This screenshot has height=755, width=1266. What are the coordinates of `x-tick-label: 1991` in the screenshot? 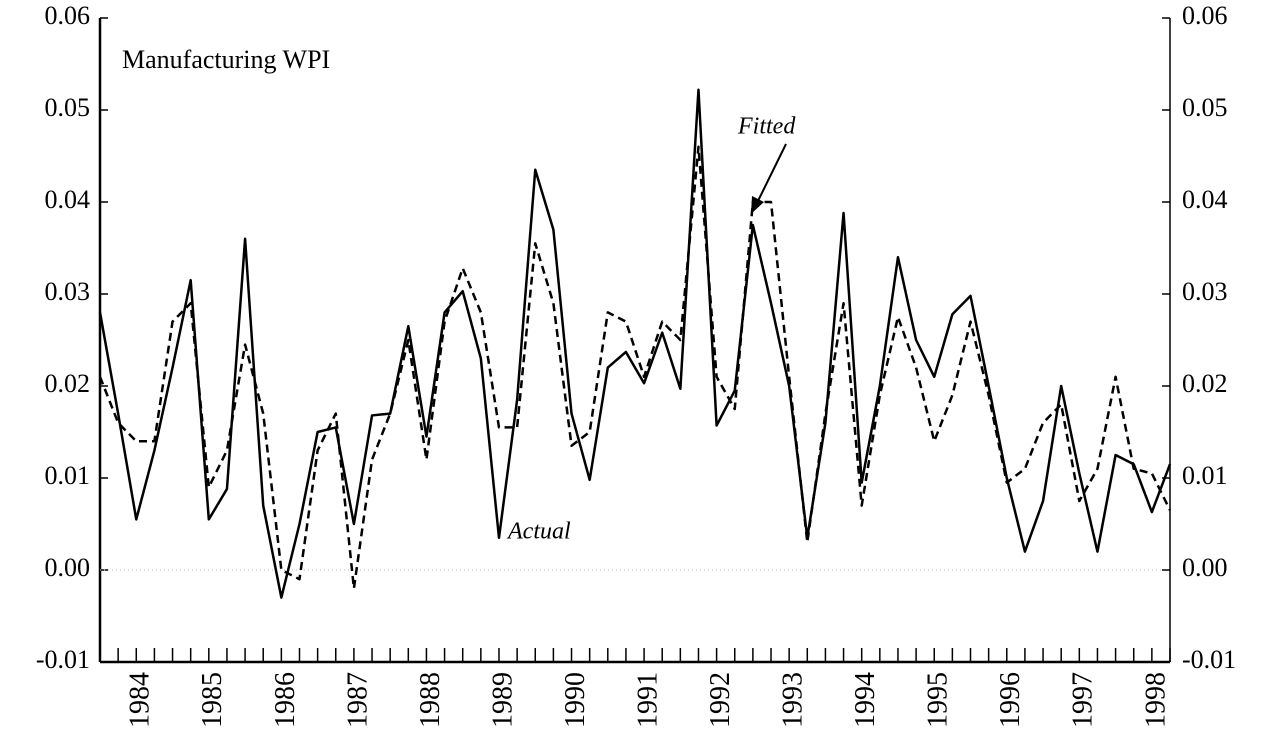 It's located at (647, 700).